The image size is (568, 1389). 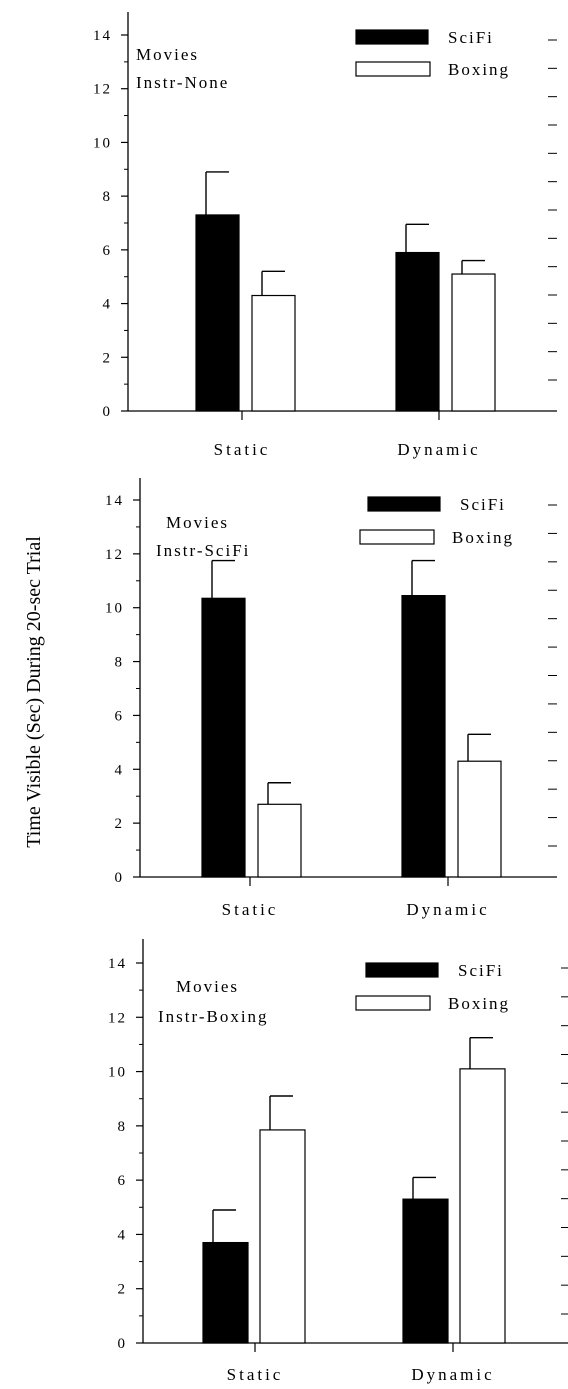 What do you see at coordinates (213, 1016) in the screenshot?
I see `panel-annotation: Instr-Boxing` at bounding box center [213, 1016].